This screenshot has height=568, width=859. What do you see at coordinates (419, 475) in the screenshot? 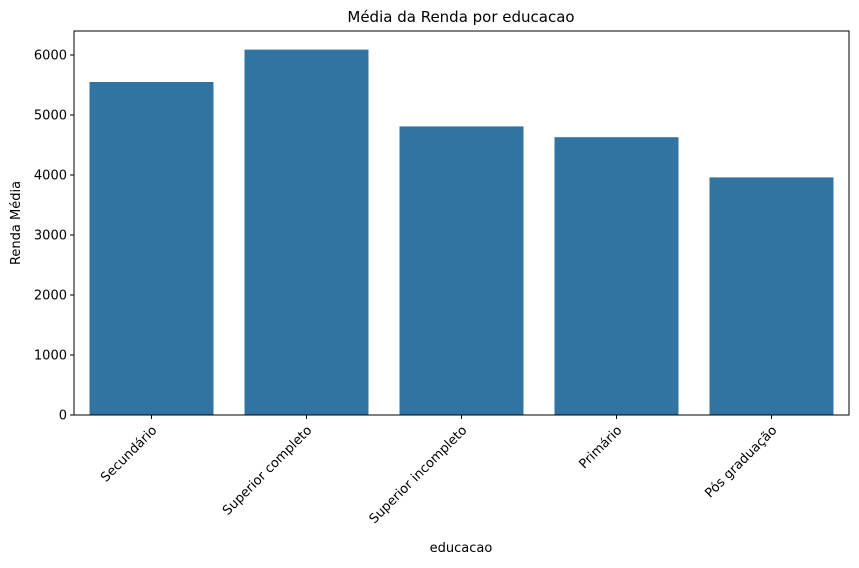
I see `x-tick-label: Superior incompleto` at bounding box center [419, 475].